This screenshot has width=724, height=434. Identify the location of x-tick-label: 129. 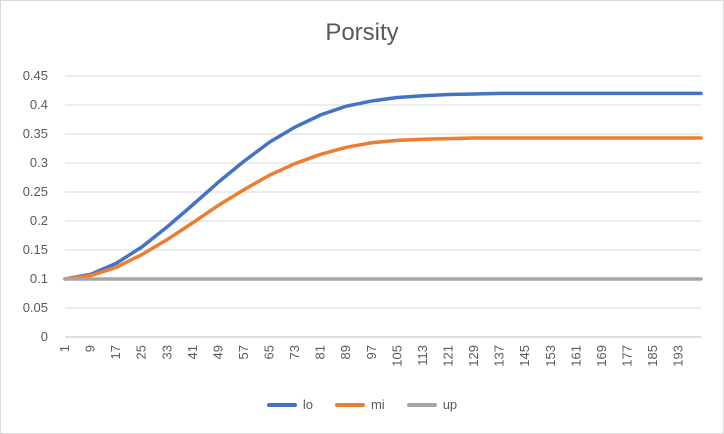
(473, 356).